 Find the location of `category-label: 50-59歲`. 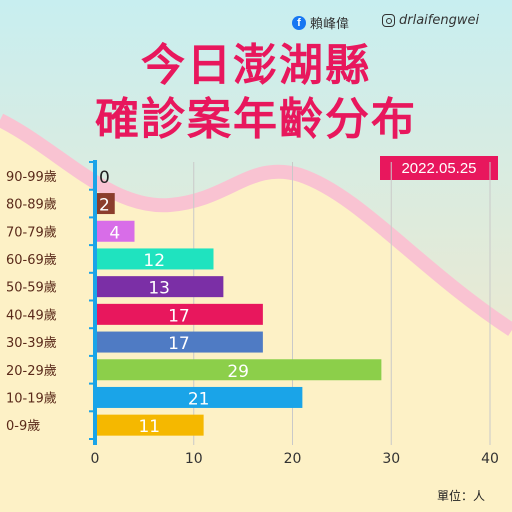

category-label: 50-59歲 is located at coordinates (31, 288).